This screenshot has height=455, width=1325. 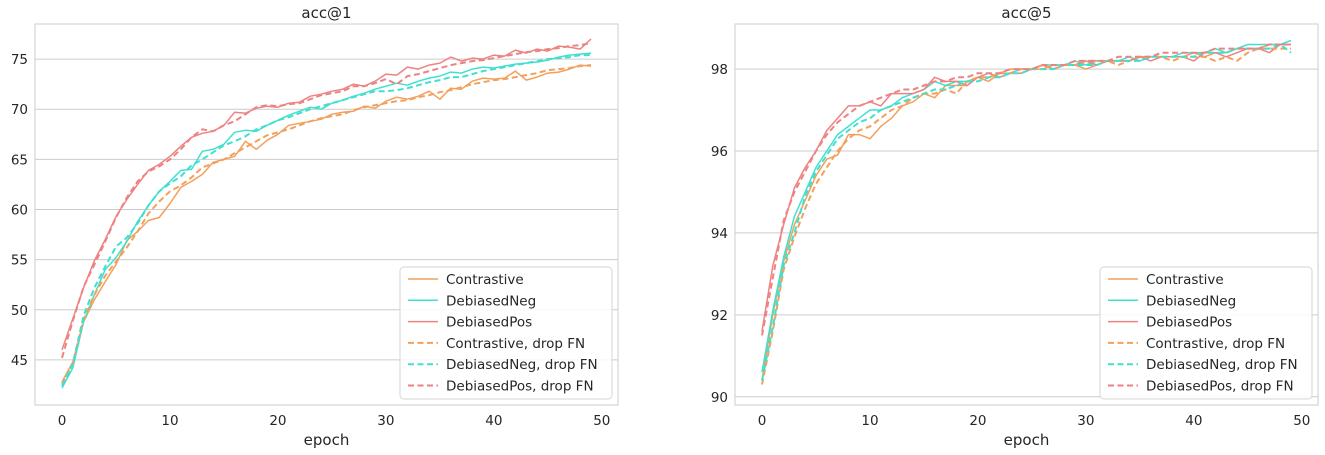 I want to click on y-tick-label: 92, so click(x=719, y=316).